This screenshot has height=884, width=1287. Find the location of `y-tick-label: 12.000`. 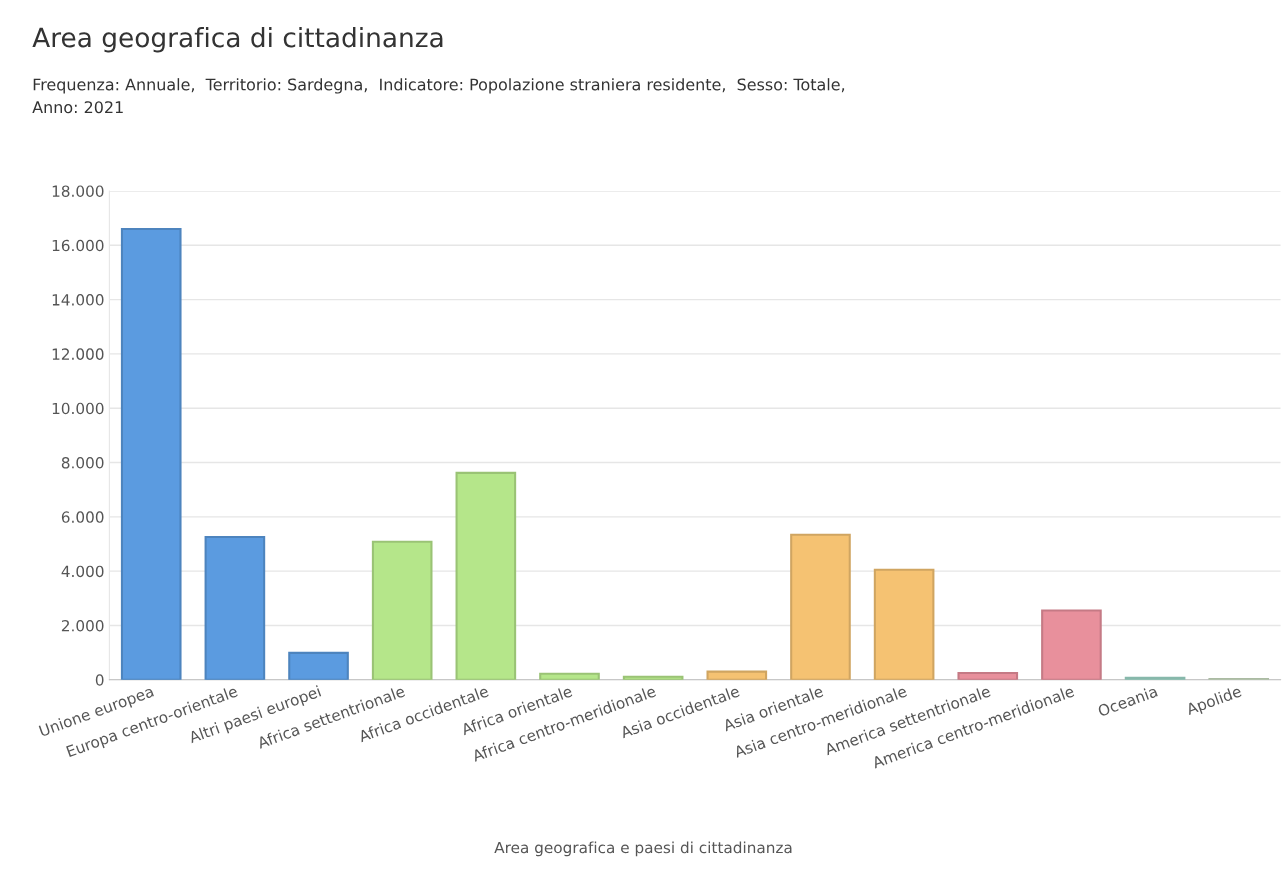

y-tick-label: 12.000 is located at coordinates (78, 354).